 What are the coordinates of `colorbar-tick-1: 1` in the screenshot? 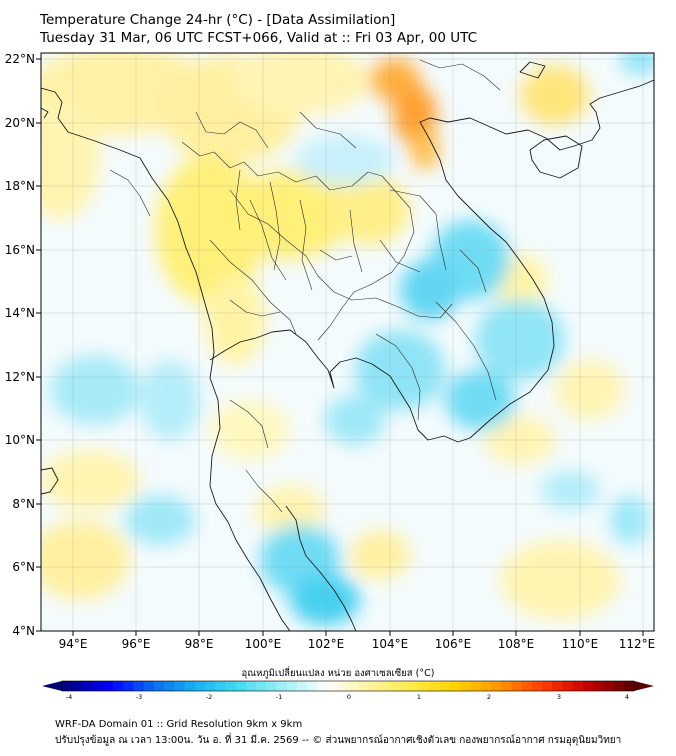 It's located at (419, 697).